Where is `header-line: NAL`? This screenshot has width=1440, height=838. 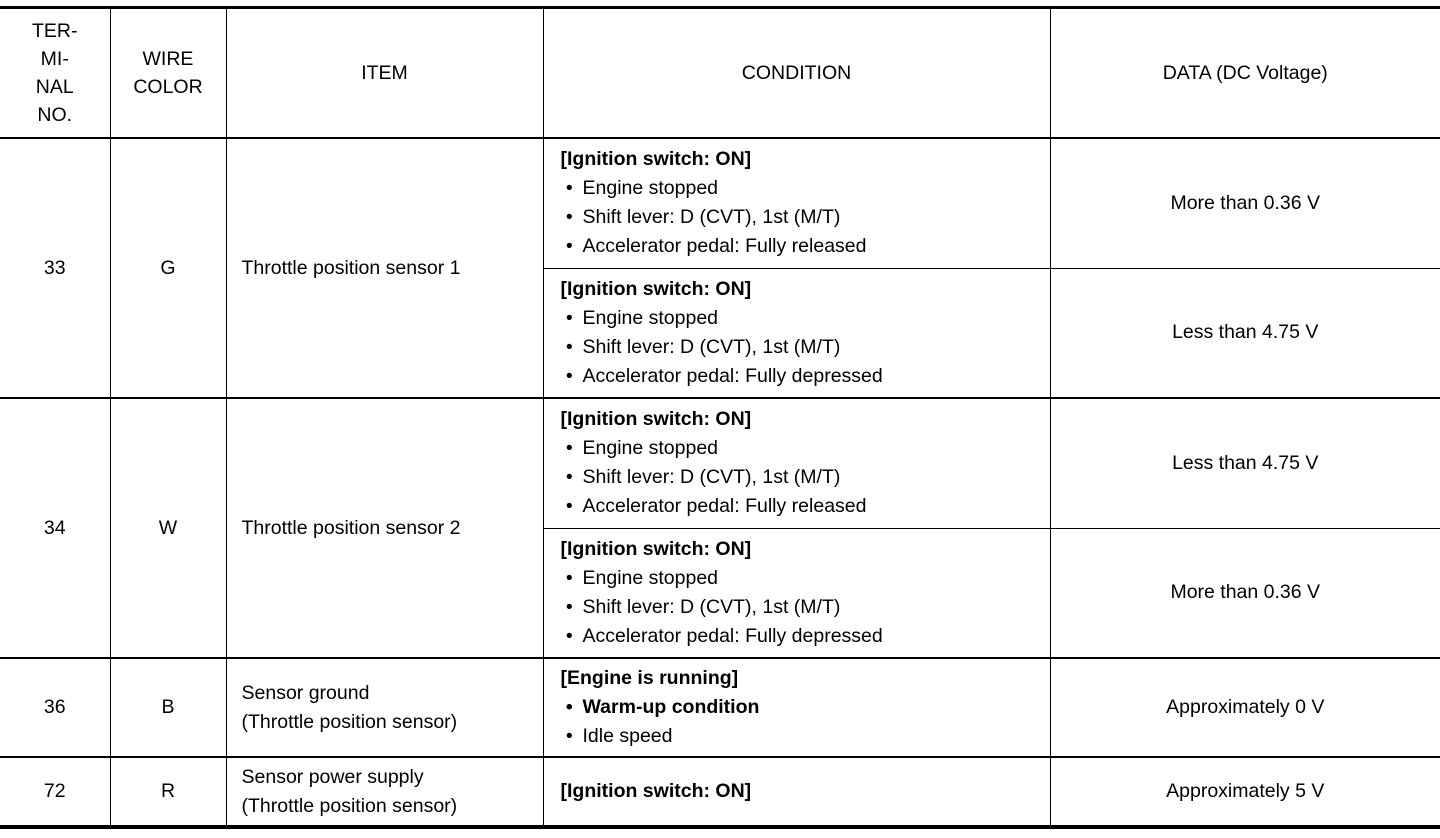 header-line: NAL is located at coordinates (54, 87).